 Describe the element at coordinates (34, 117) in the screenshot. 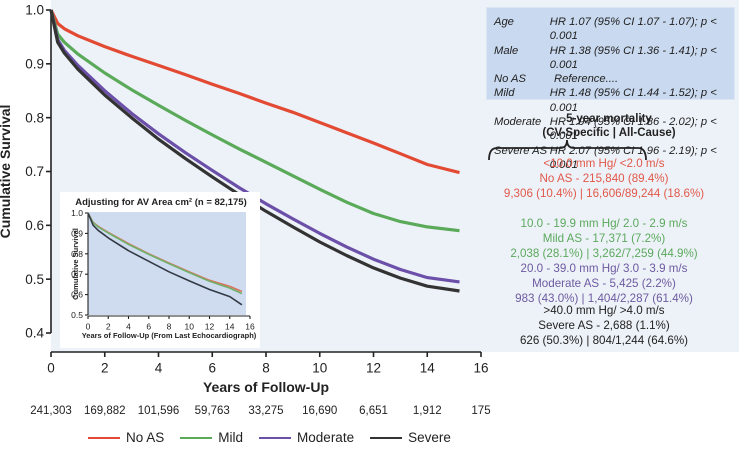

I see `y-tick-label: 0.8` at that location.